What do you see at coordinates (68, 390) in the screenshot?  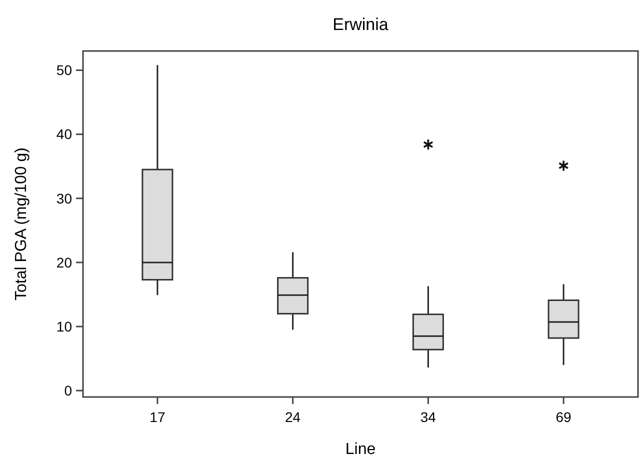 I see `y-tick-label: 0` at bounding box center [68, 390].